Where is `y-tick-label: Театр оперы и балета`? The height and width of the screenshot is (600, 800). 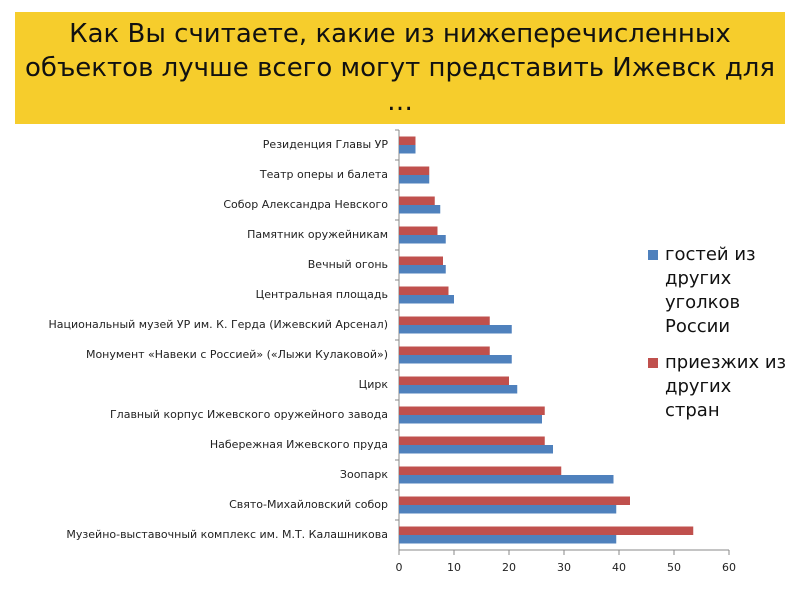
y-tick-label: Театр оперы и балета is located at coordinates (323, 174).